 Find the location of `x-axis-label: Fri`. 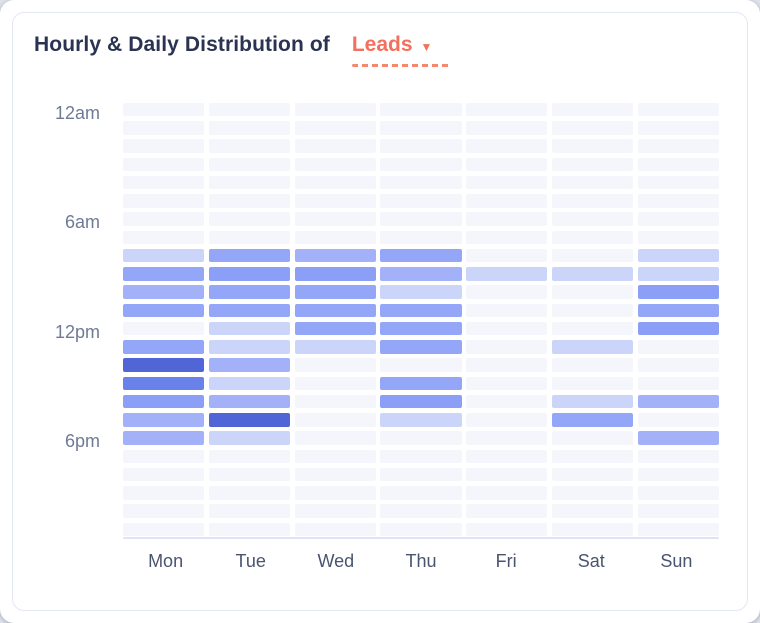

x-axis-label: Fri is located at coordinates (506, 560).